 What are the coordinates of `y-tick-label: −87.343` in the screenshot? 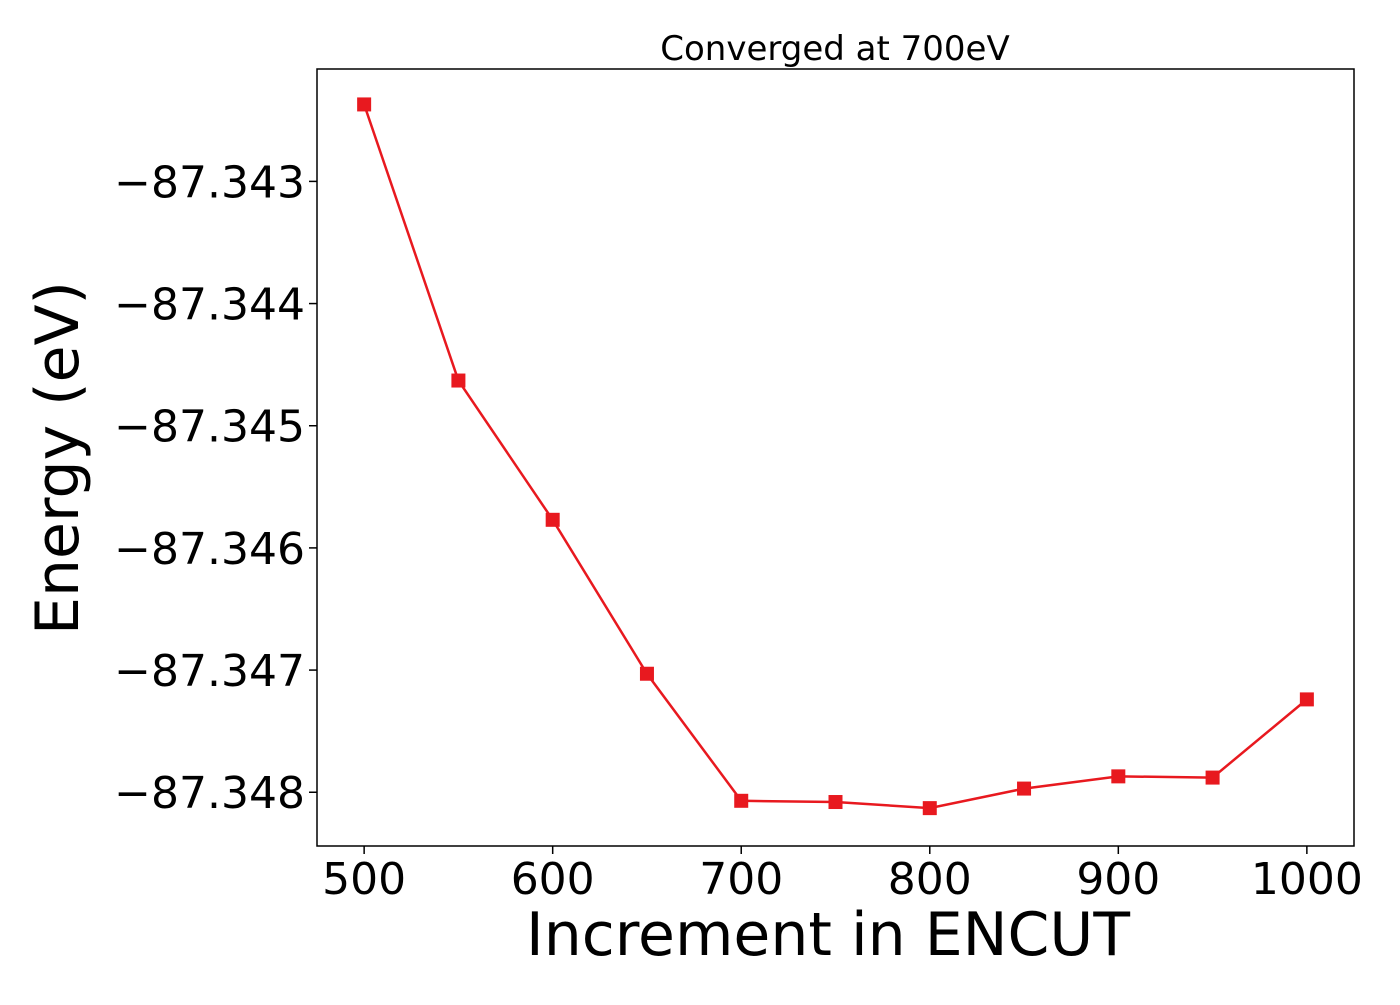 It's located at (209, 182).